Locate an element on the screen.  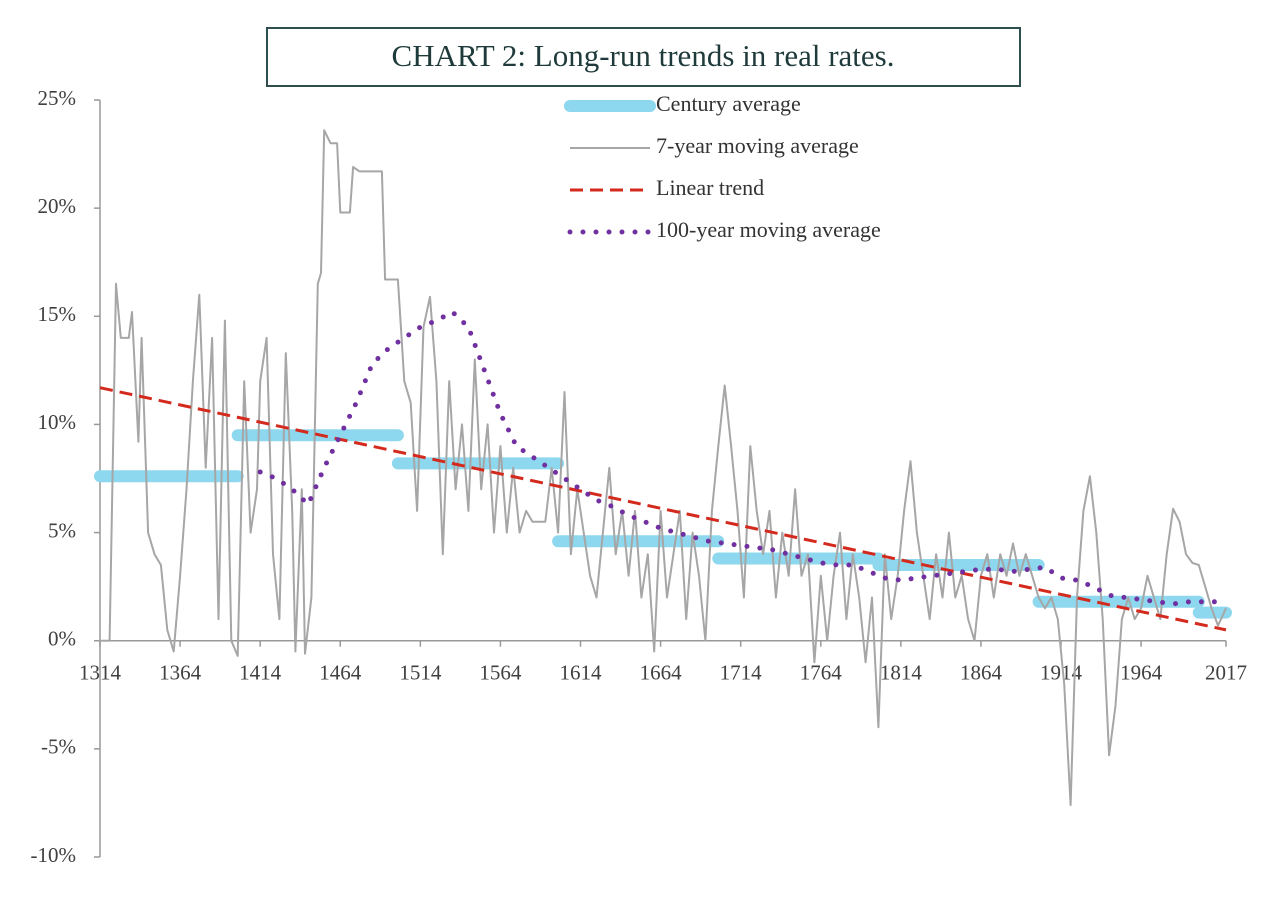
legend-label: Linear trend is located at coordinates (710, 187).